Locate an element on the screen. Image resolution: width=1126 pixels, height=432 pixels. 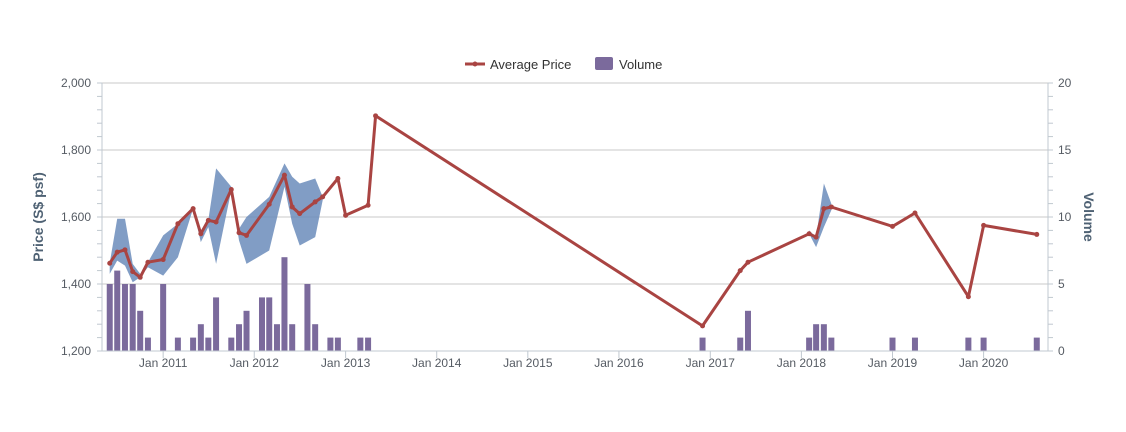
right-tick-label: 5 is located at coordinates (1061, 284).